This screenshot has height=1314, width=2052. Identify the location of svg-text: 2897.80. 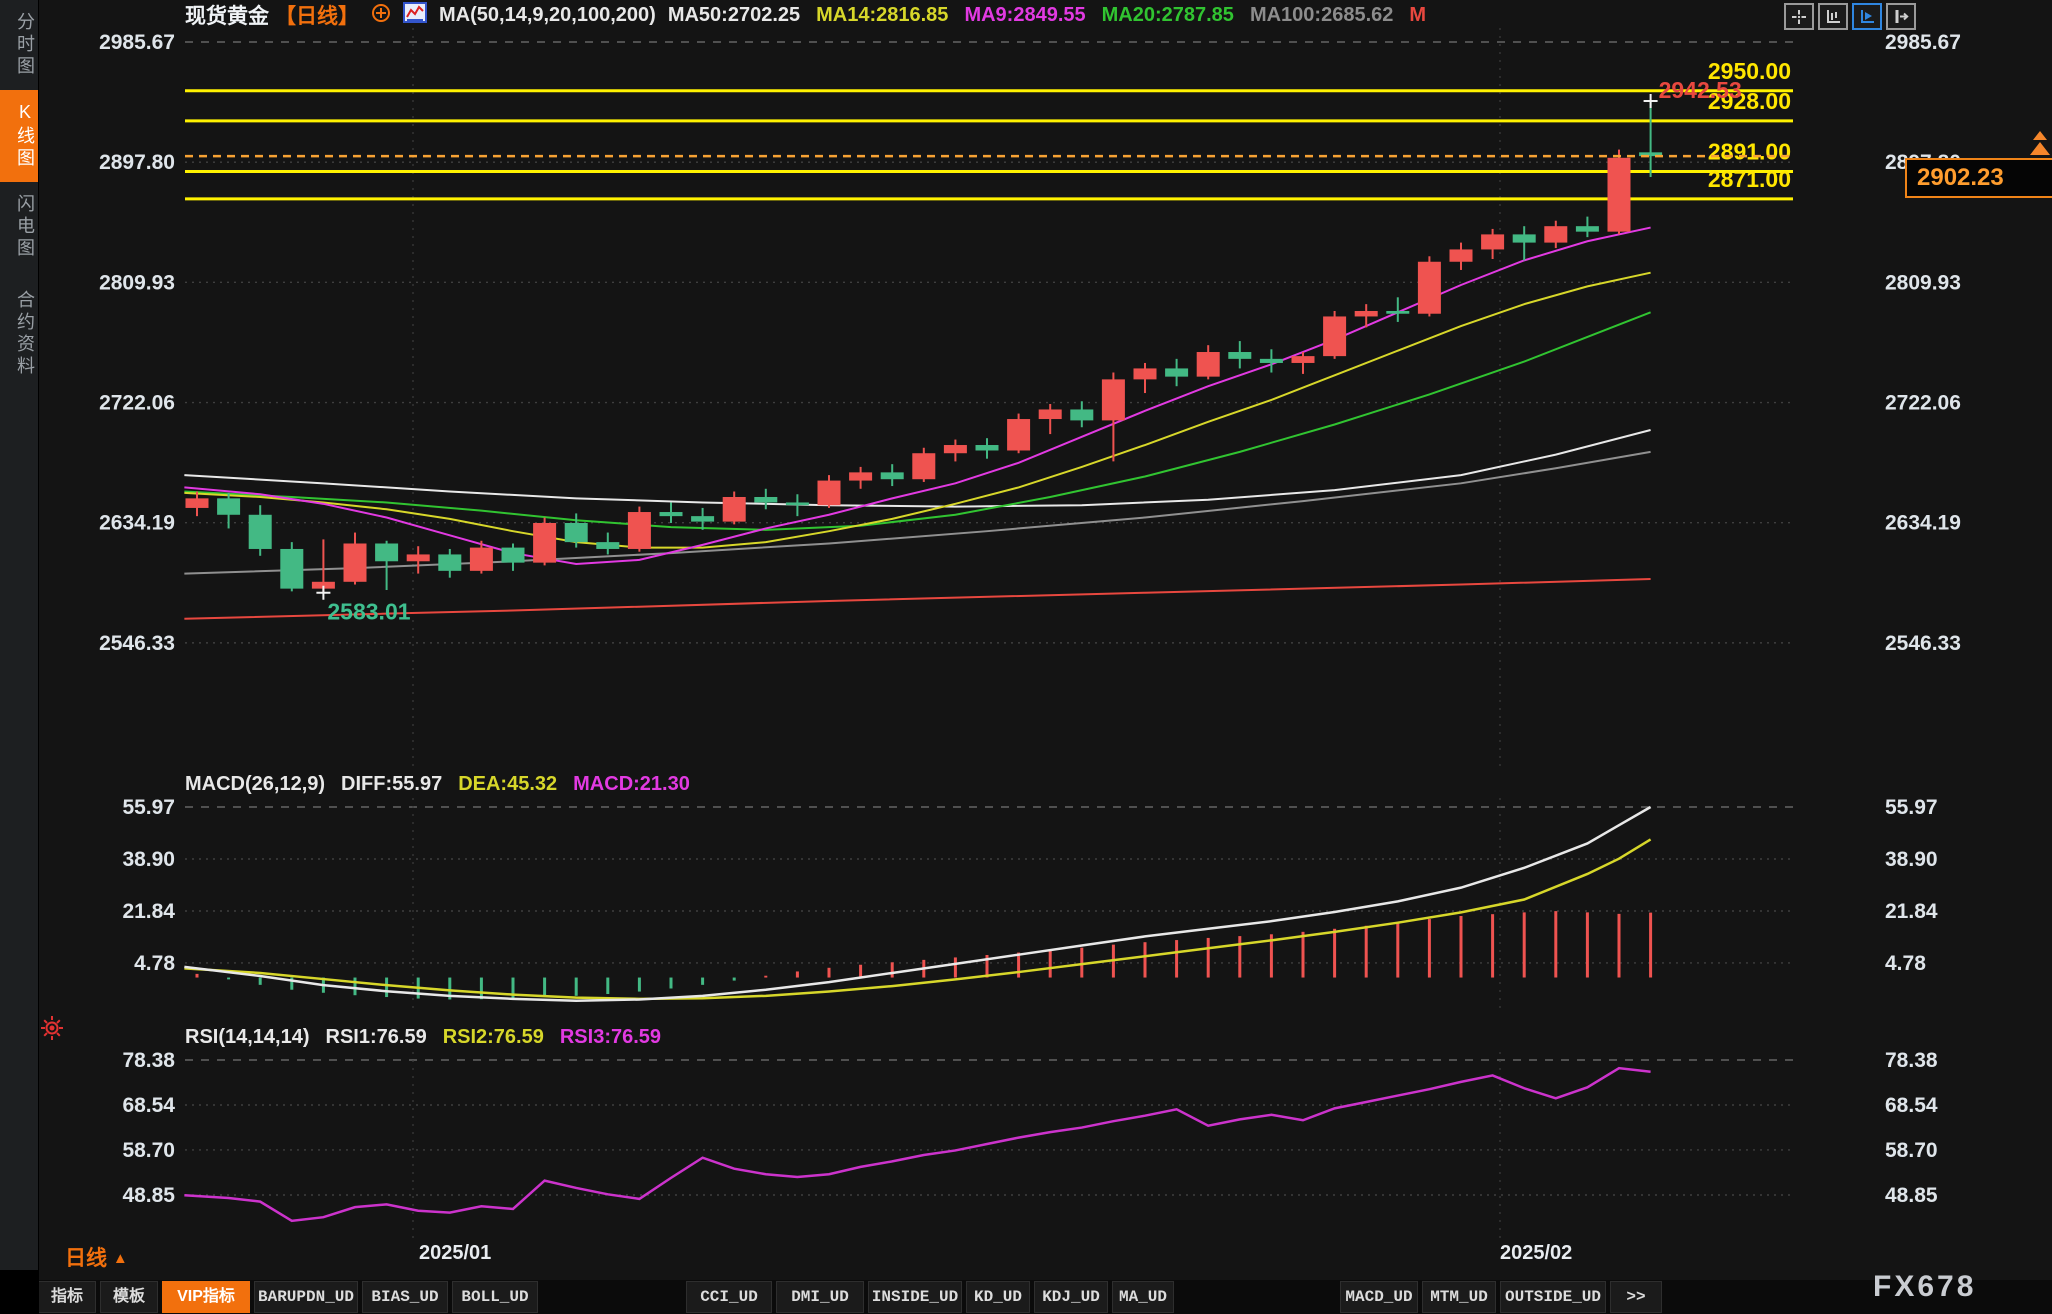
(137, 162).